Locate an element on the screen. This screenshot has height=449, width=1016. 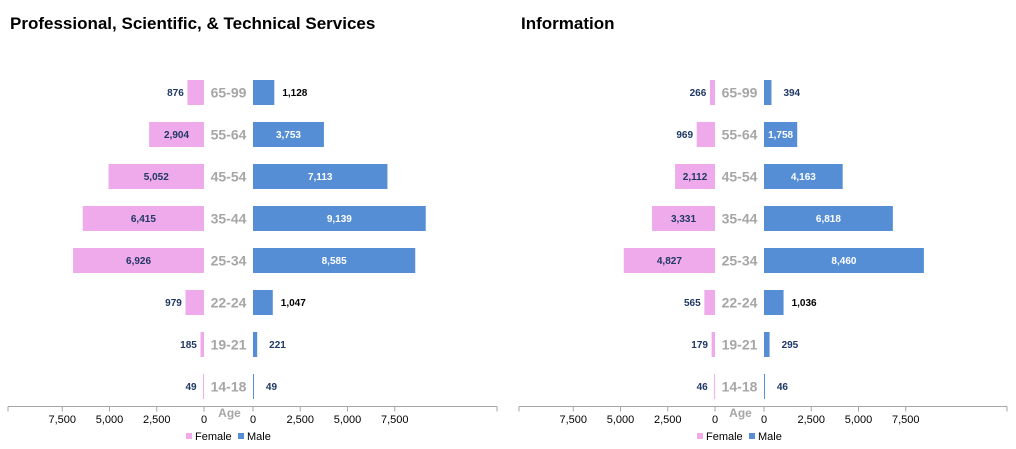
male-tick-label: 2,500 is located at coordinates (811, 420).